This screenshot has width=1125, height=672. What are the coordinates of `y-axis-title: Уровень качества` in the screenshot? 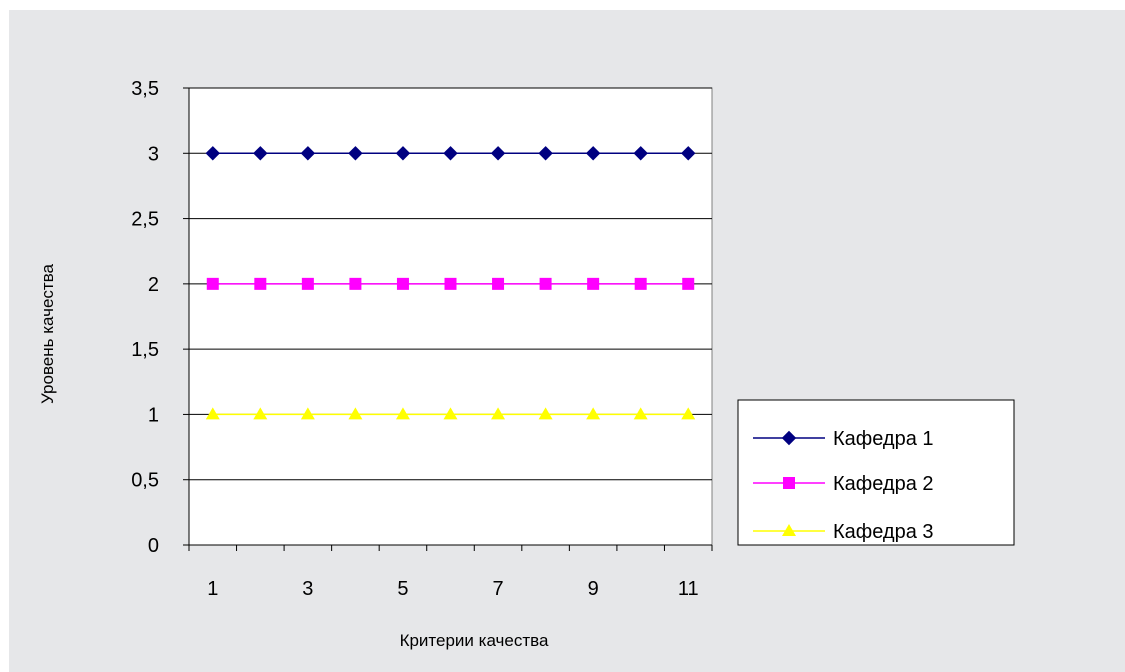 It's located at (47, 333).